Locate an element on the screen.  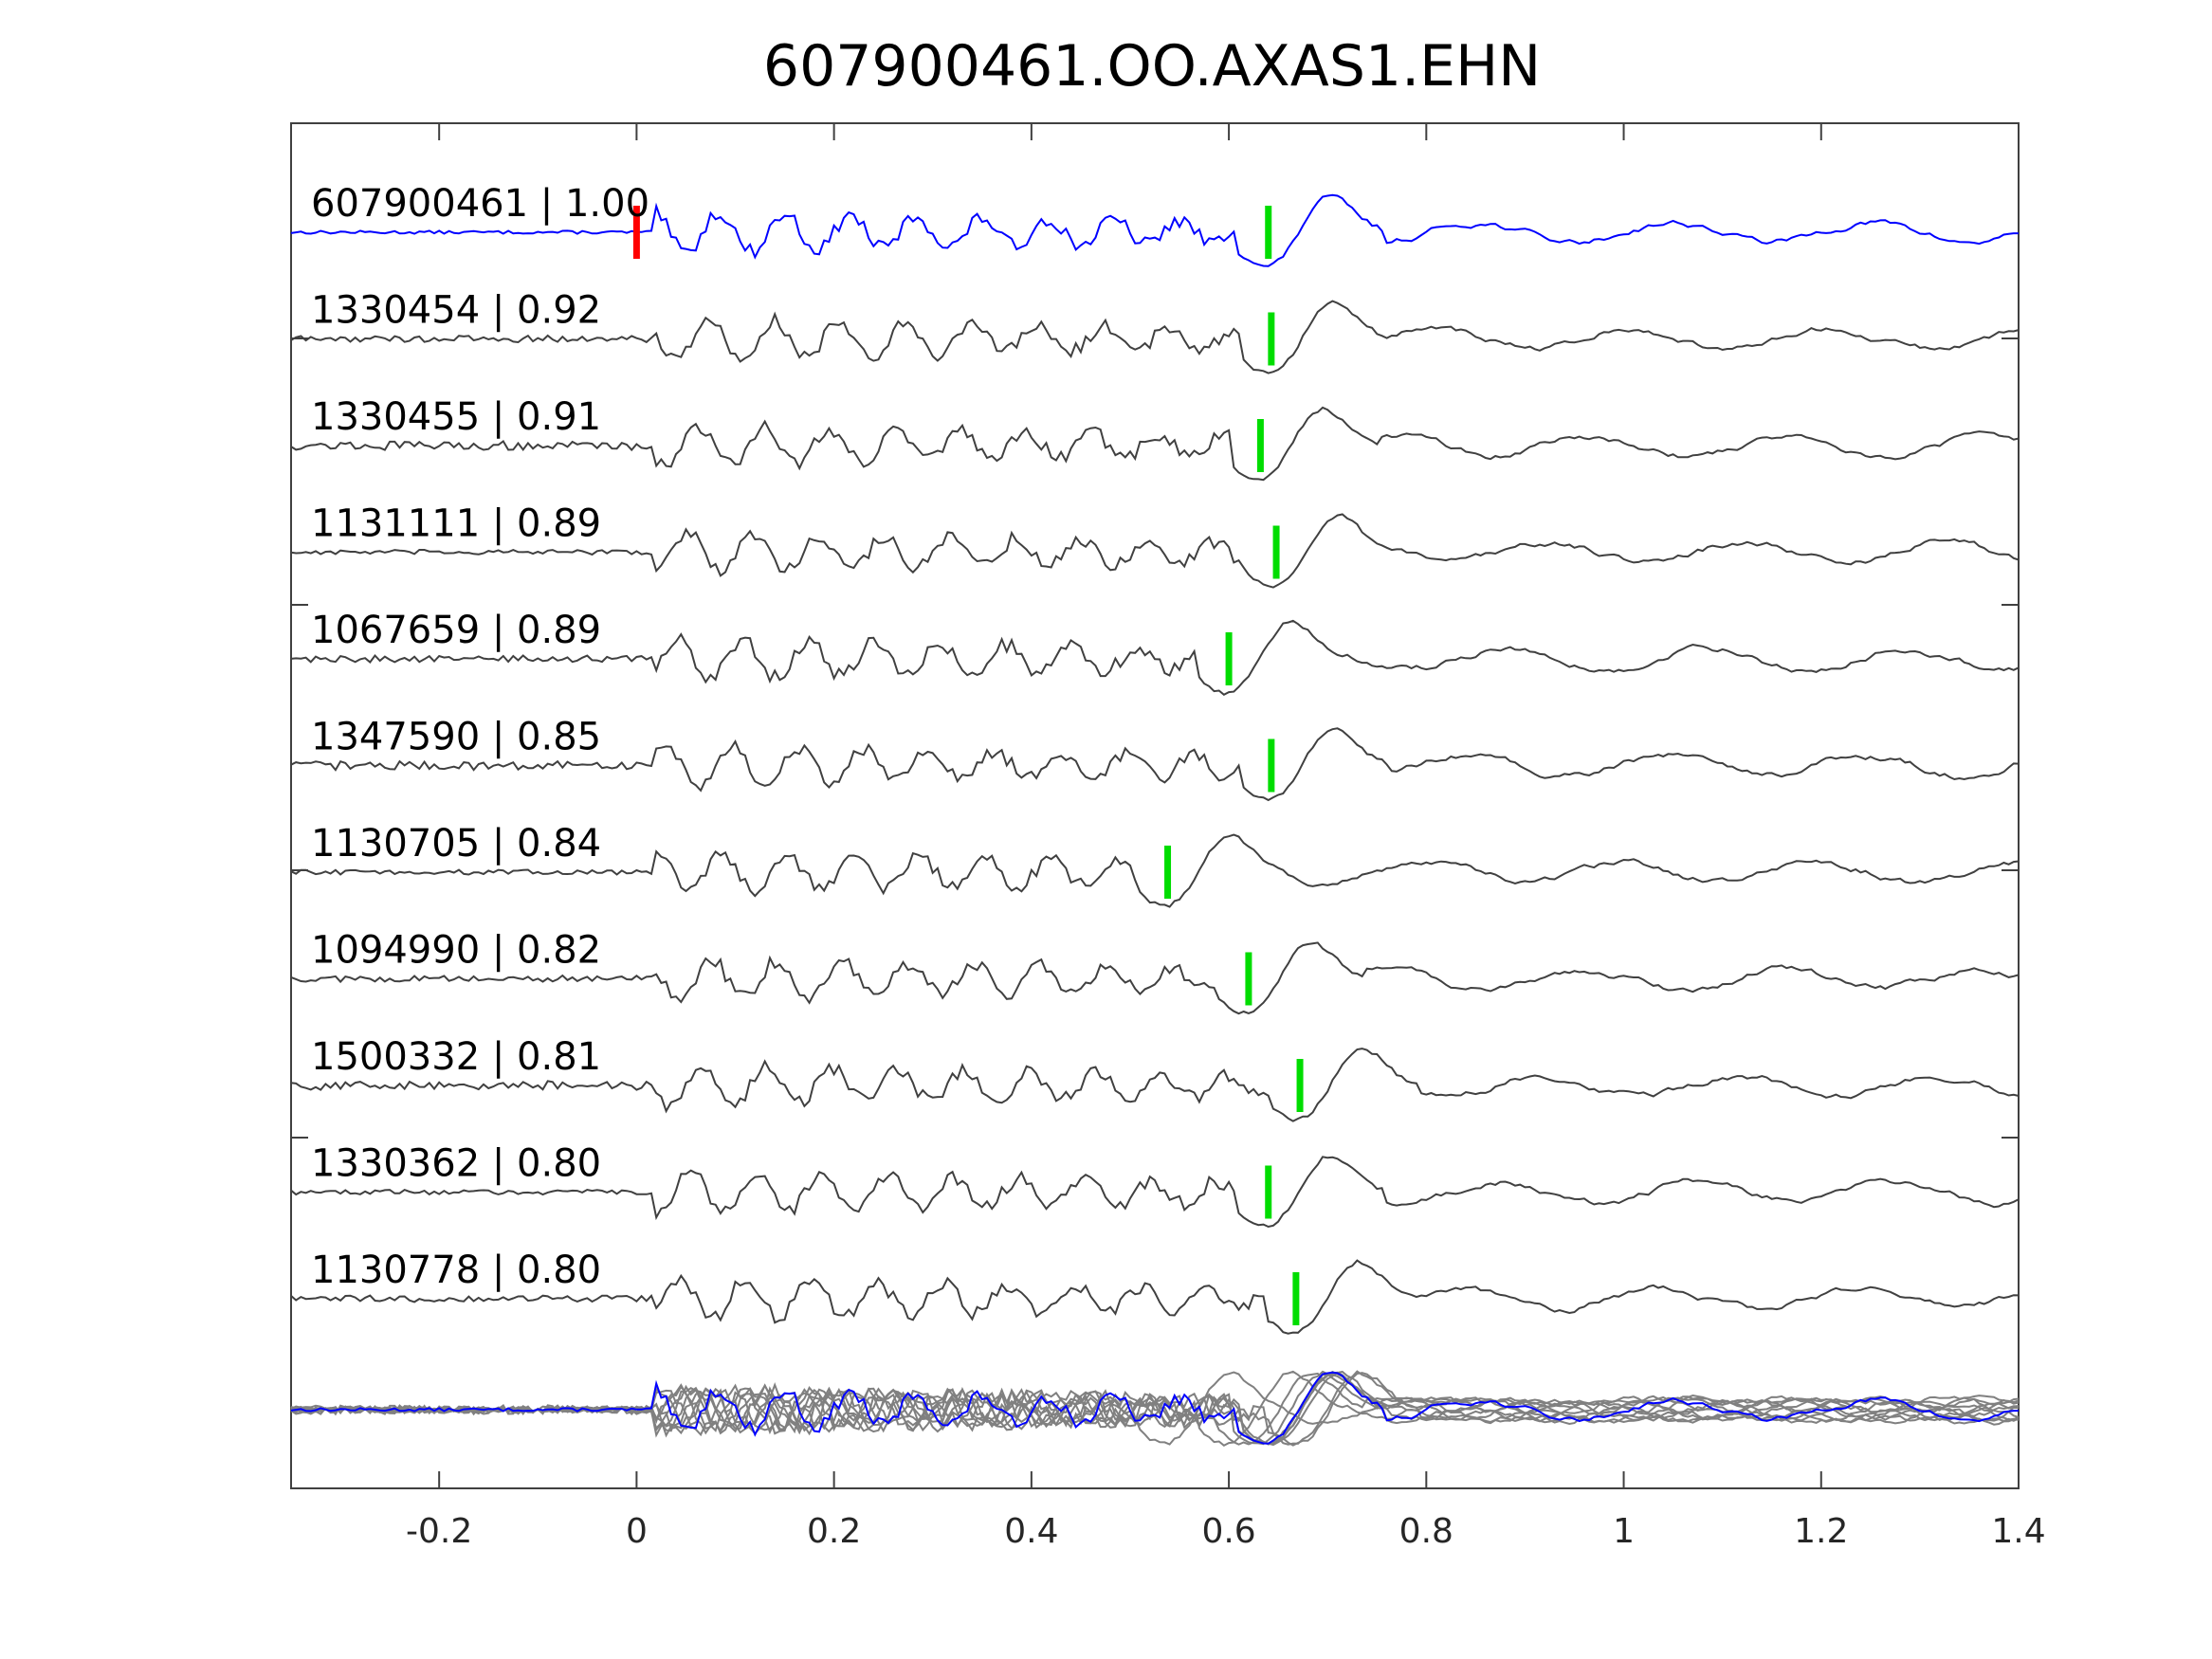
chart-title: 607900461.OO.AXAS1.EHN is located at coordinates (1152, 66).